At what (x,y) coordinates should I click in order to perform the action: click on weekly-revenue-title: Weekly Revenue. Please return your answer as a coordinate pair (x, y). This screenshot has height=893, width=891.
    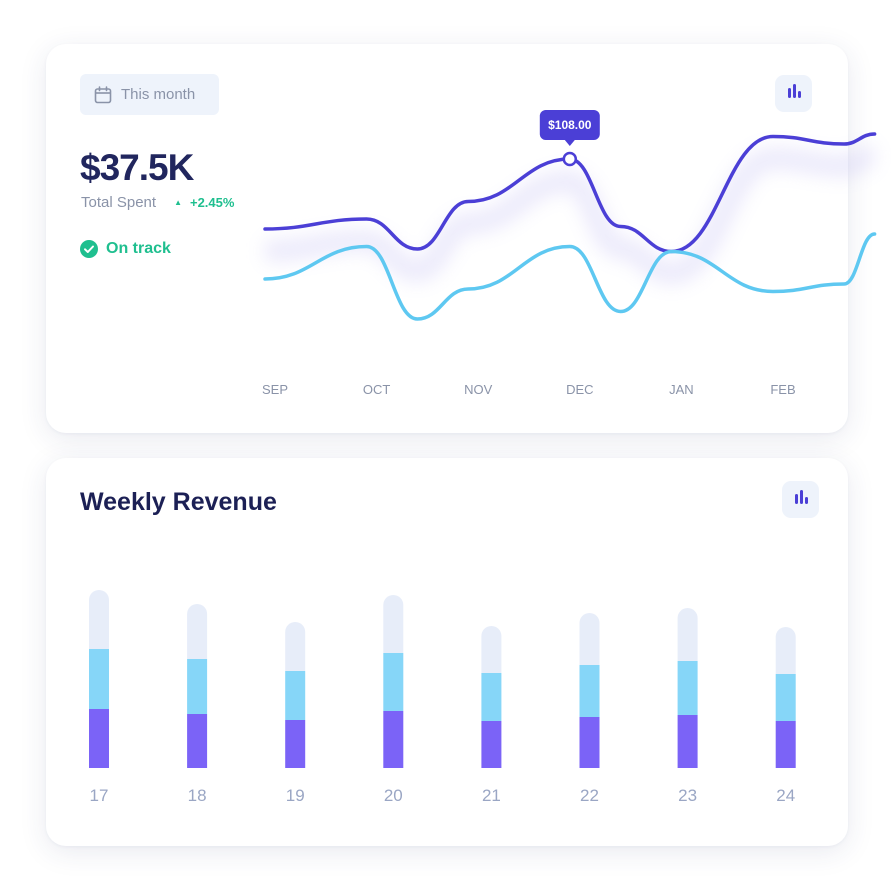
    Looking at the image, I should click on (178, 502).